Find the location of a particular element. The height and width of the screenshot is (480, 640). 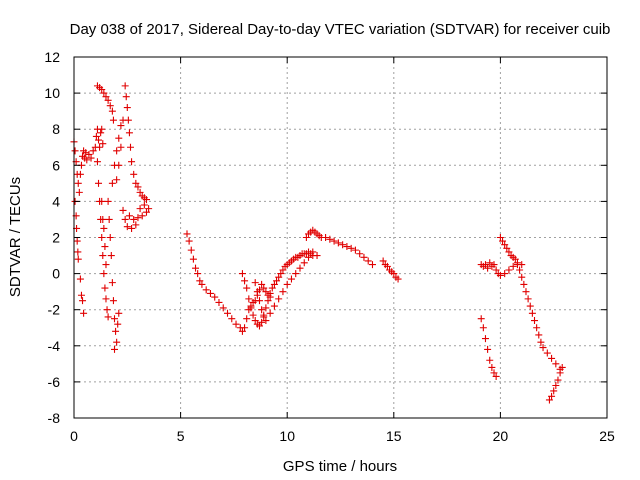

y-tick-label: 2 is located at coordinates (56, 238).